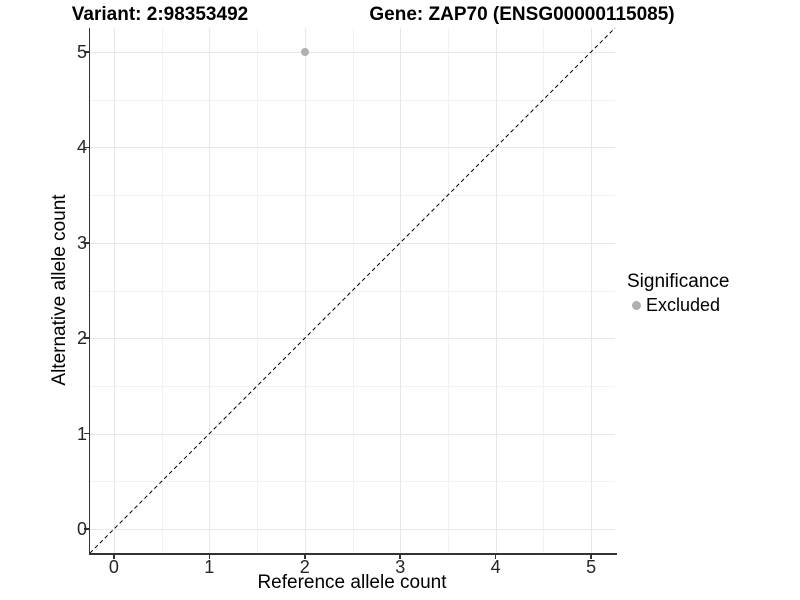 This screenshot has width=800, height=600. Describe the element at coordinates (81, 433) in the screenshot. I see `y-tick-label: 1` at that location.